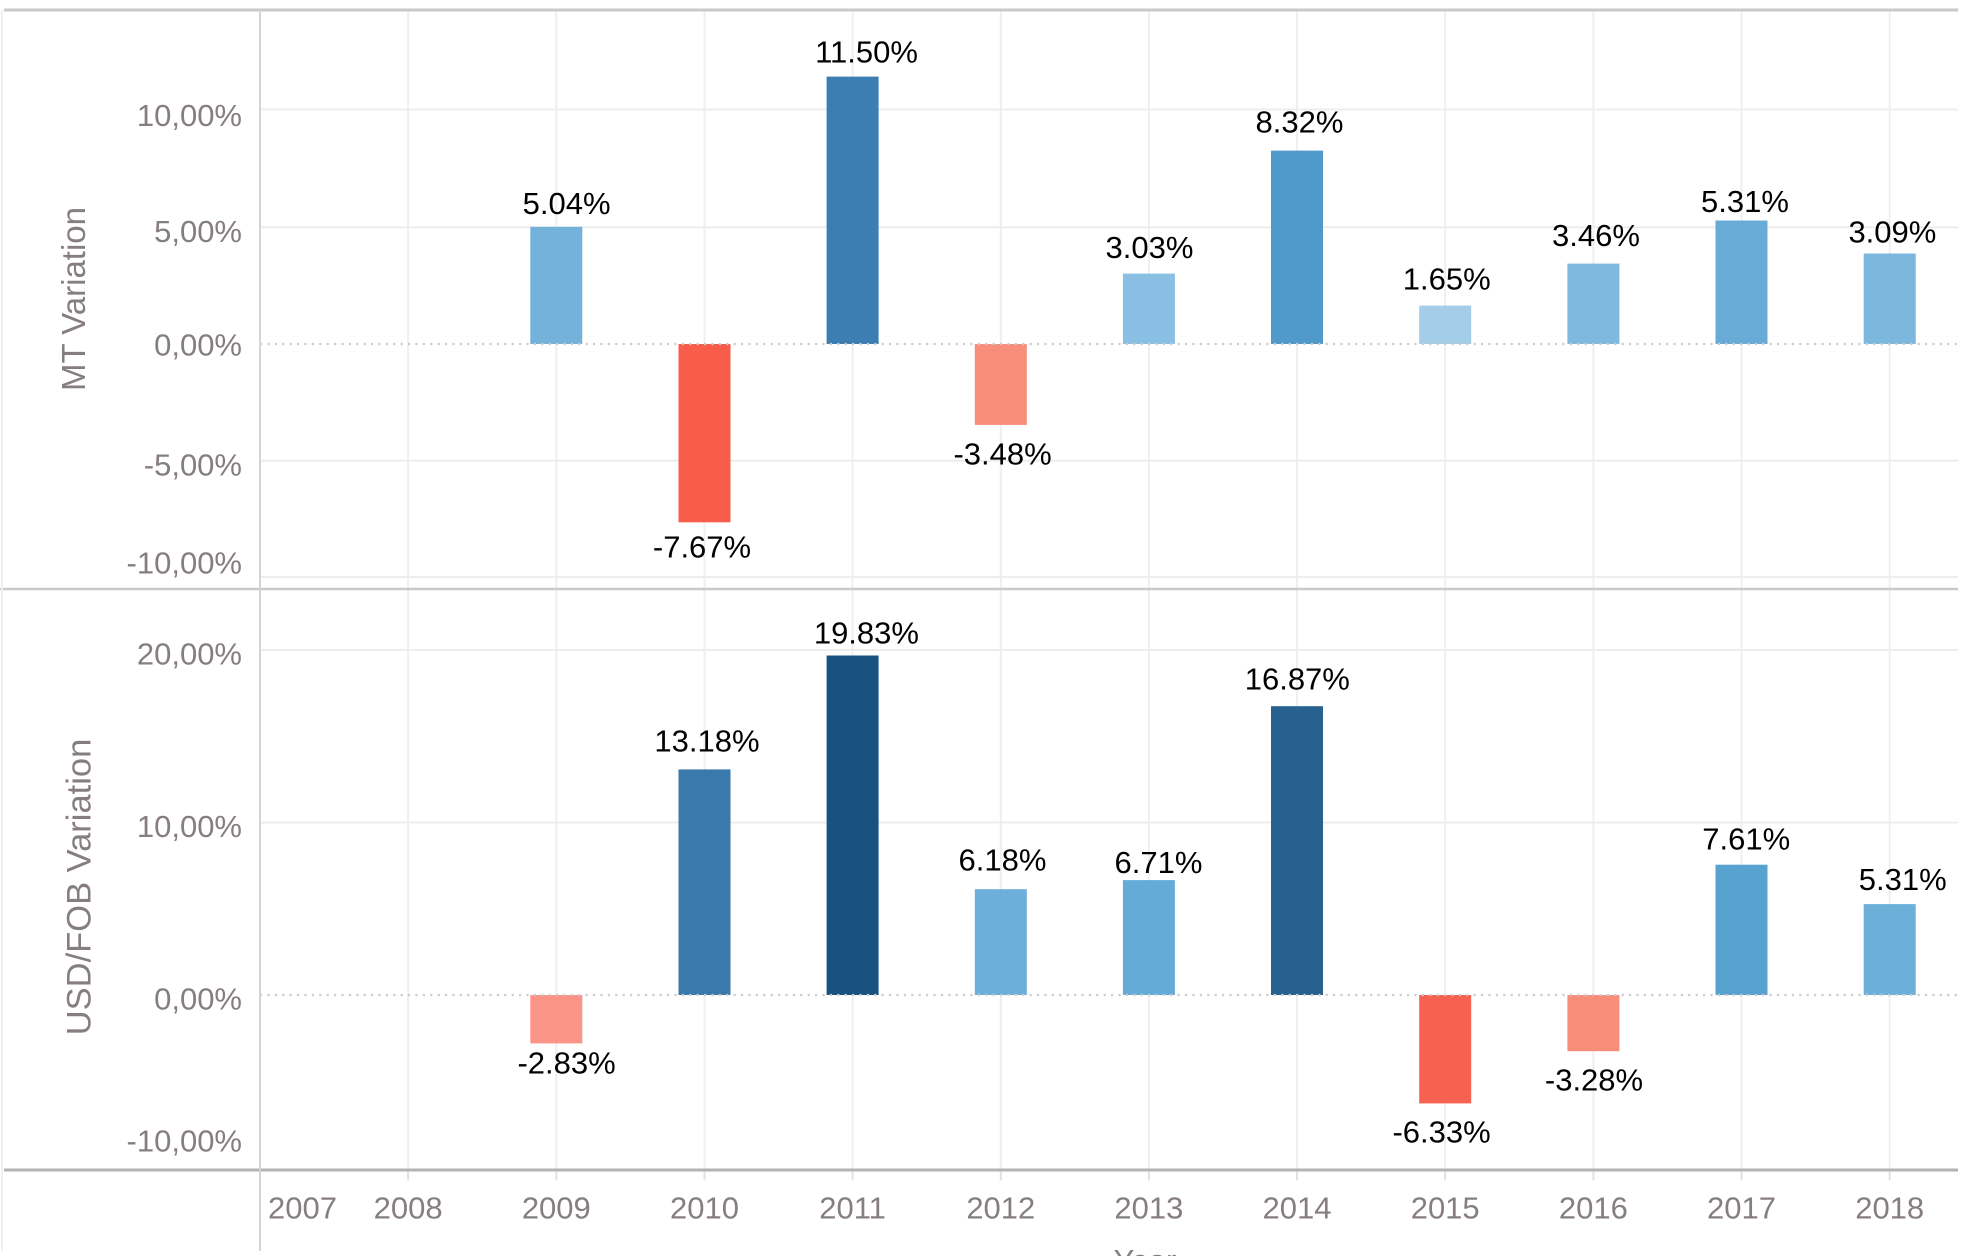 The height and width of the screenshot is (1256, 1968). I want to click on svg-text: 2017, so click(1741, 1208).